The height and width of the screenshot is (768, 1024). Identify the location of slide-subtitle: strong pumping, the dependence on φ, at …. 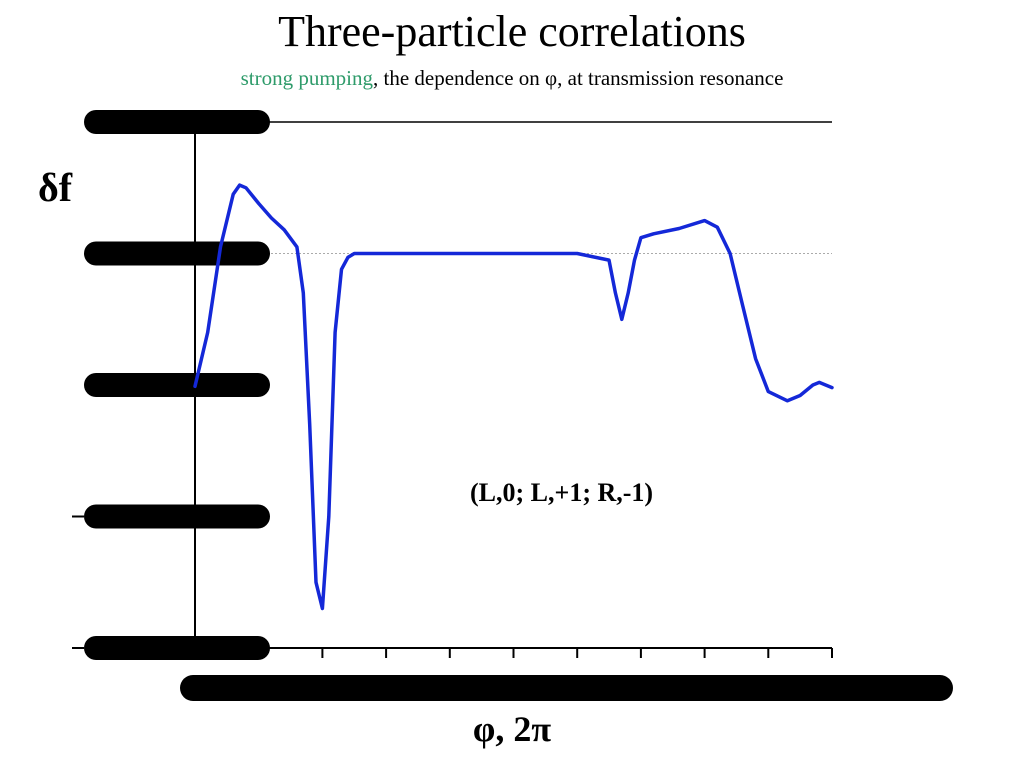
(512, 78).